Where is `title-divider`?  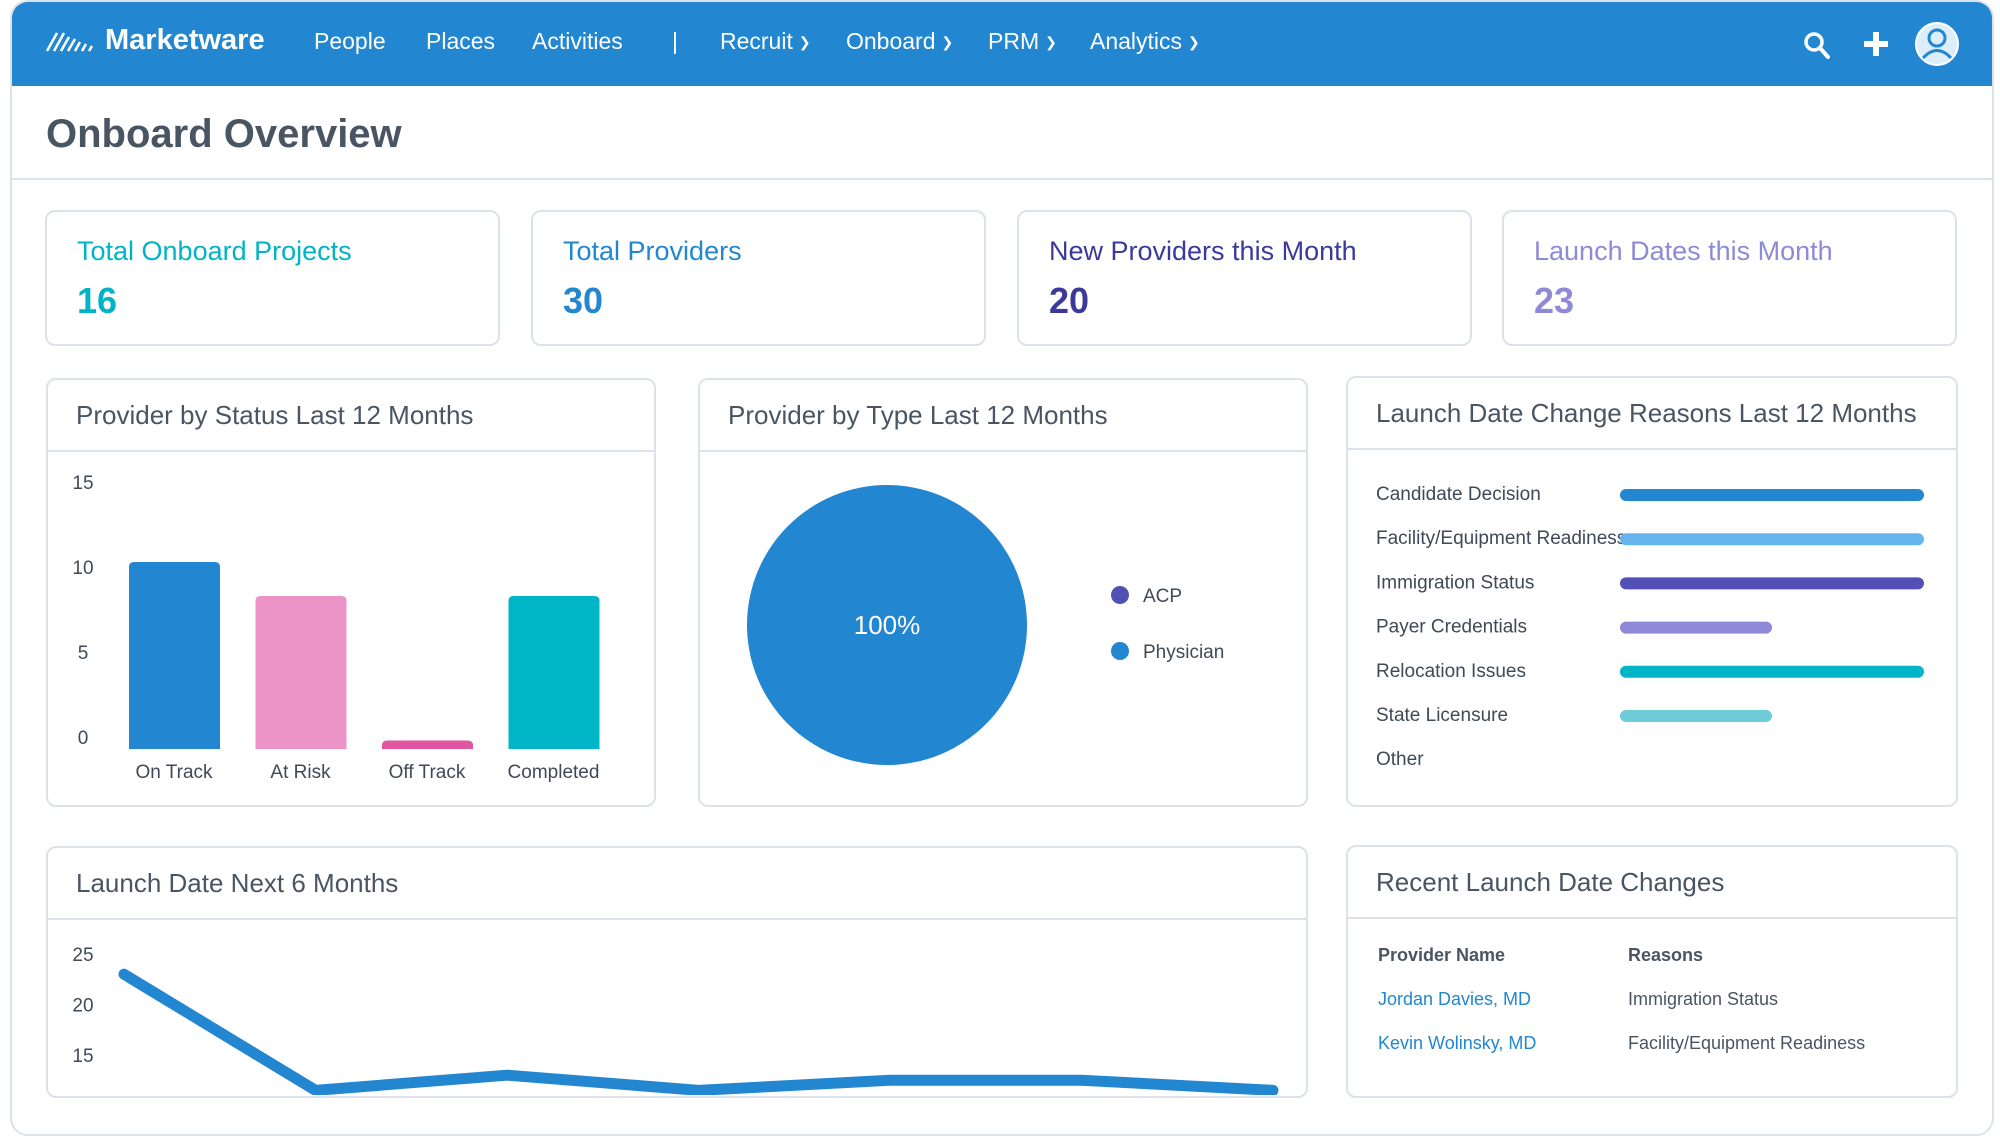 title-divider is located at coordinates (1002, 179).